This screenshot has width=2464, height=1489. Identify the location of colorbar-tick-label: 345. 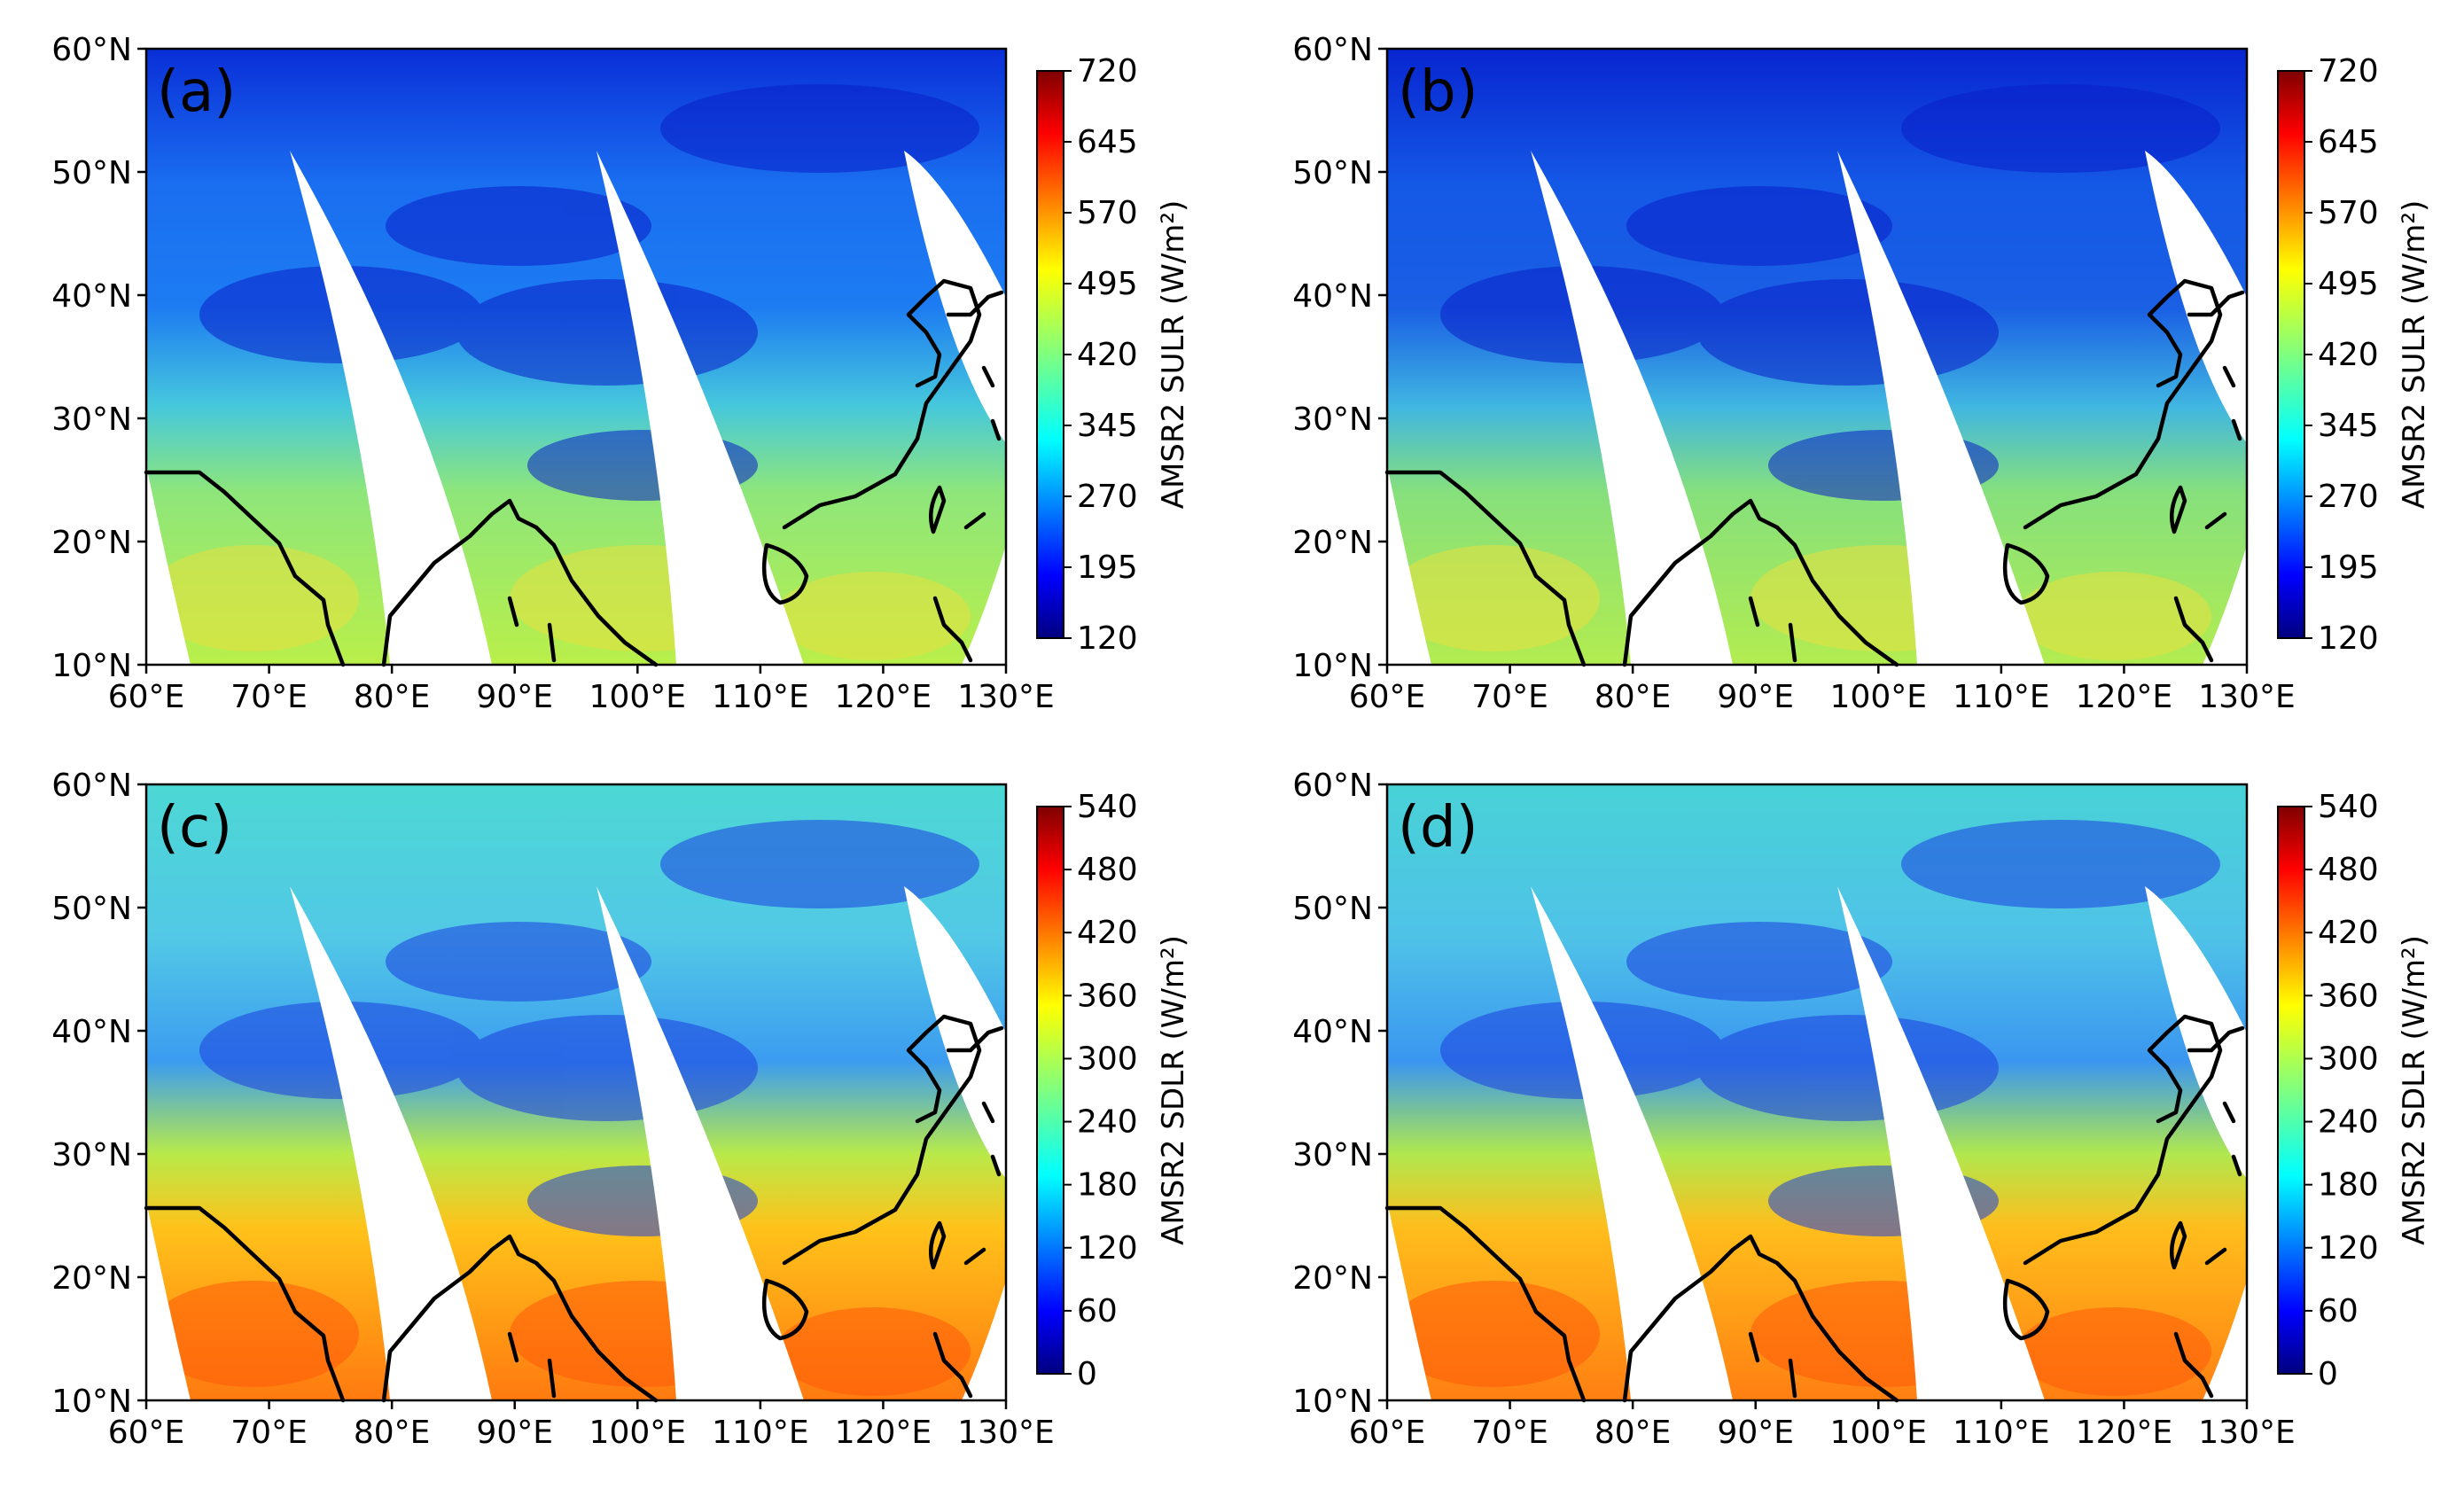
(2348, 426).